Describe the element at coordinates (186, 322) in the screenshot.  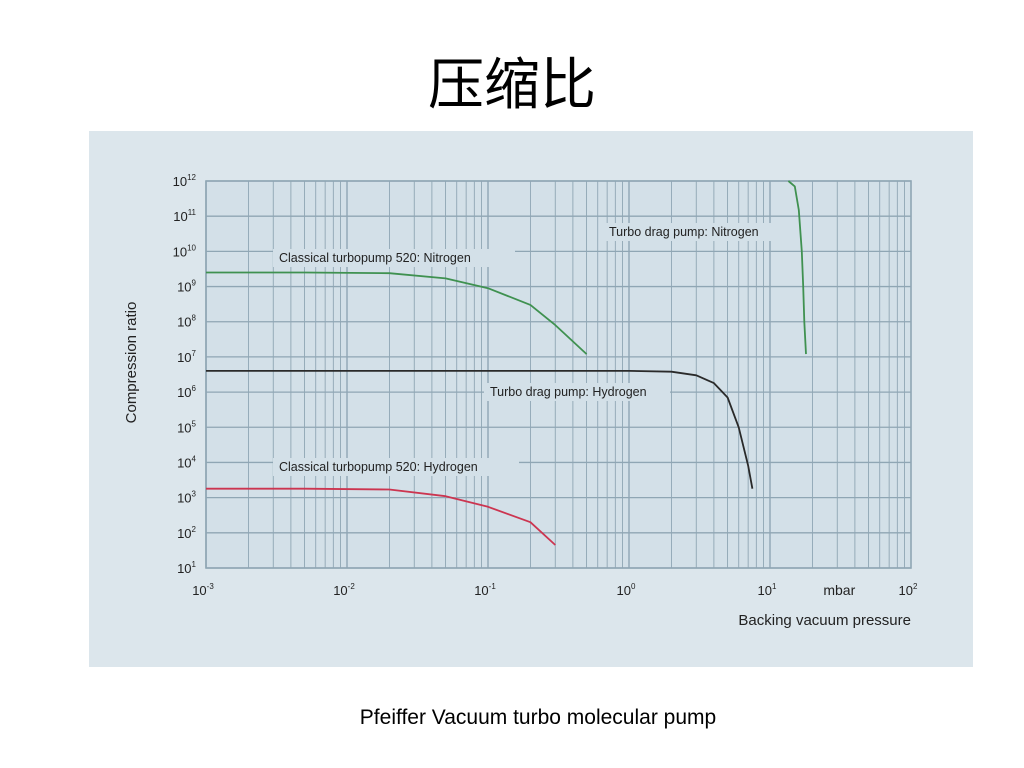
I see `y-tick-label: 10⁸` at that location.